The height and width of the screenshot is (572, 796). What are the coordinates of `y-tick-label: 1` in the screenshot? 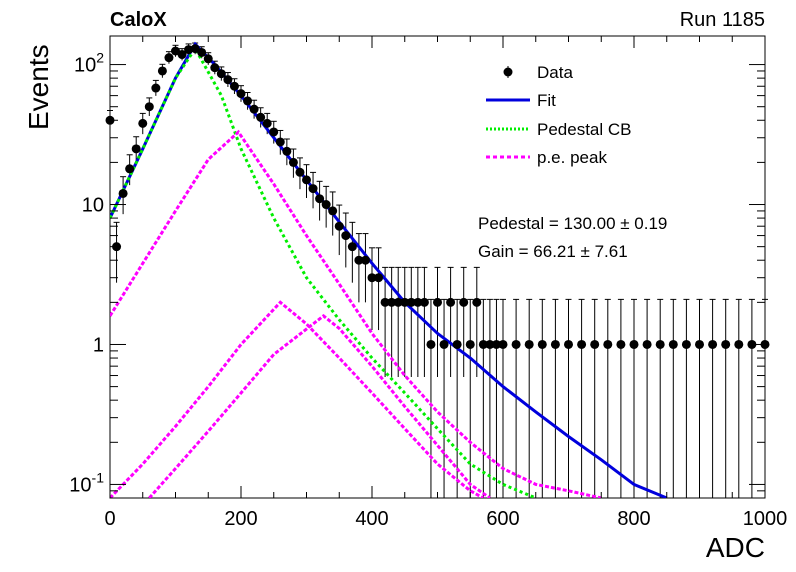 It's located at (98, 345).